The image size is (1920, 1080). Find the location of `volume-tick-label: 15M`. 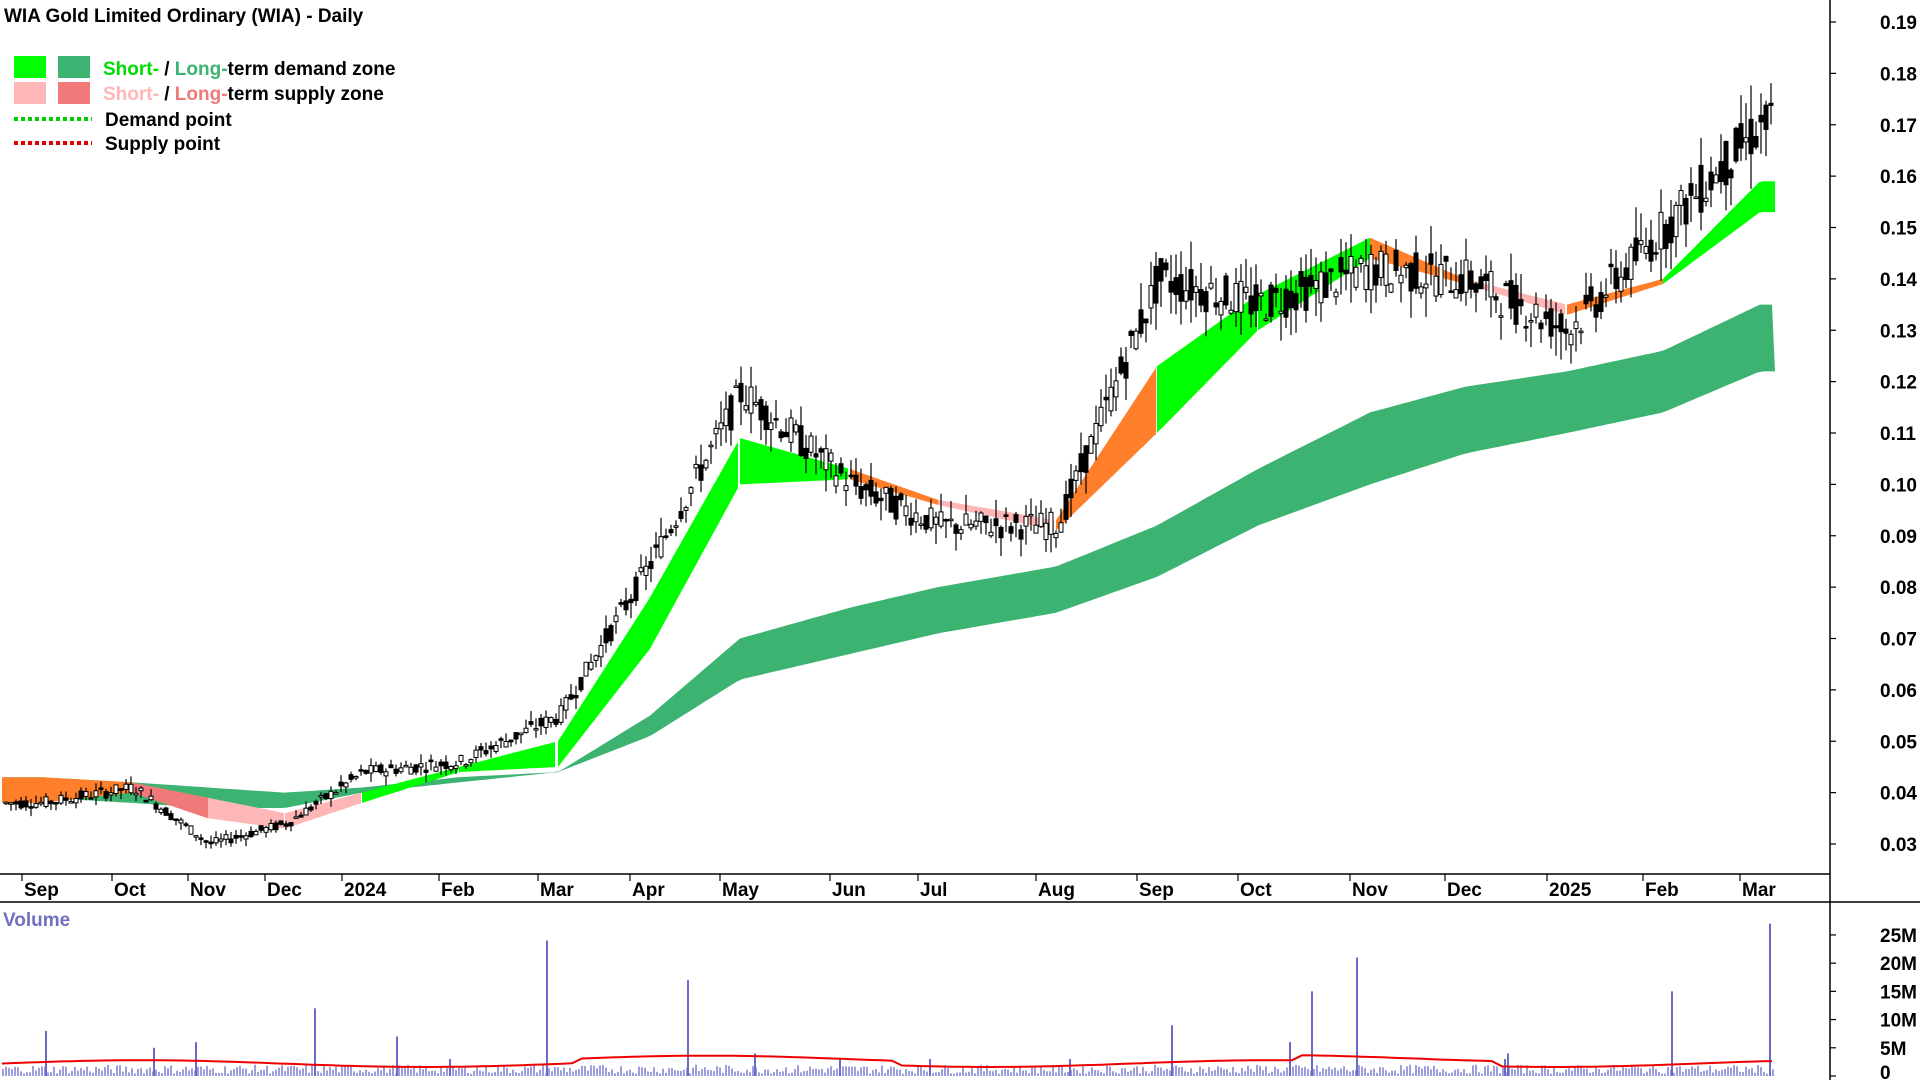

volume-tick-label: 15M is located at coordinates (1898, 992).